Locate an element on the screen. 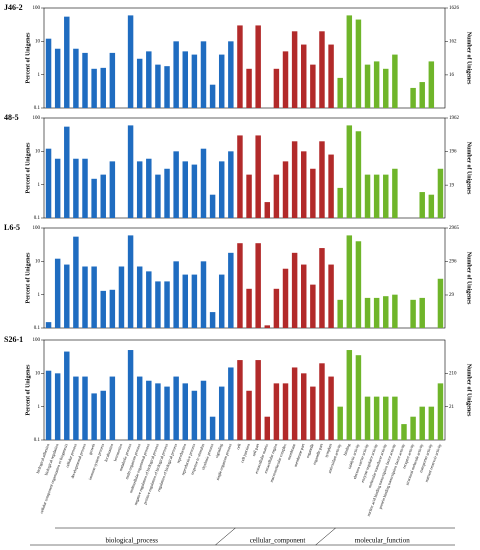 Image resolution: width=480 pixels, height=550 pixels. y2-tick-label: 296 is located at coordinates (453, 261).